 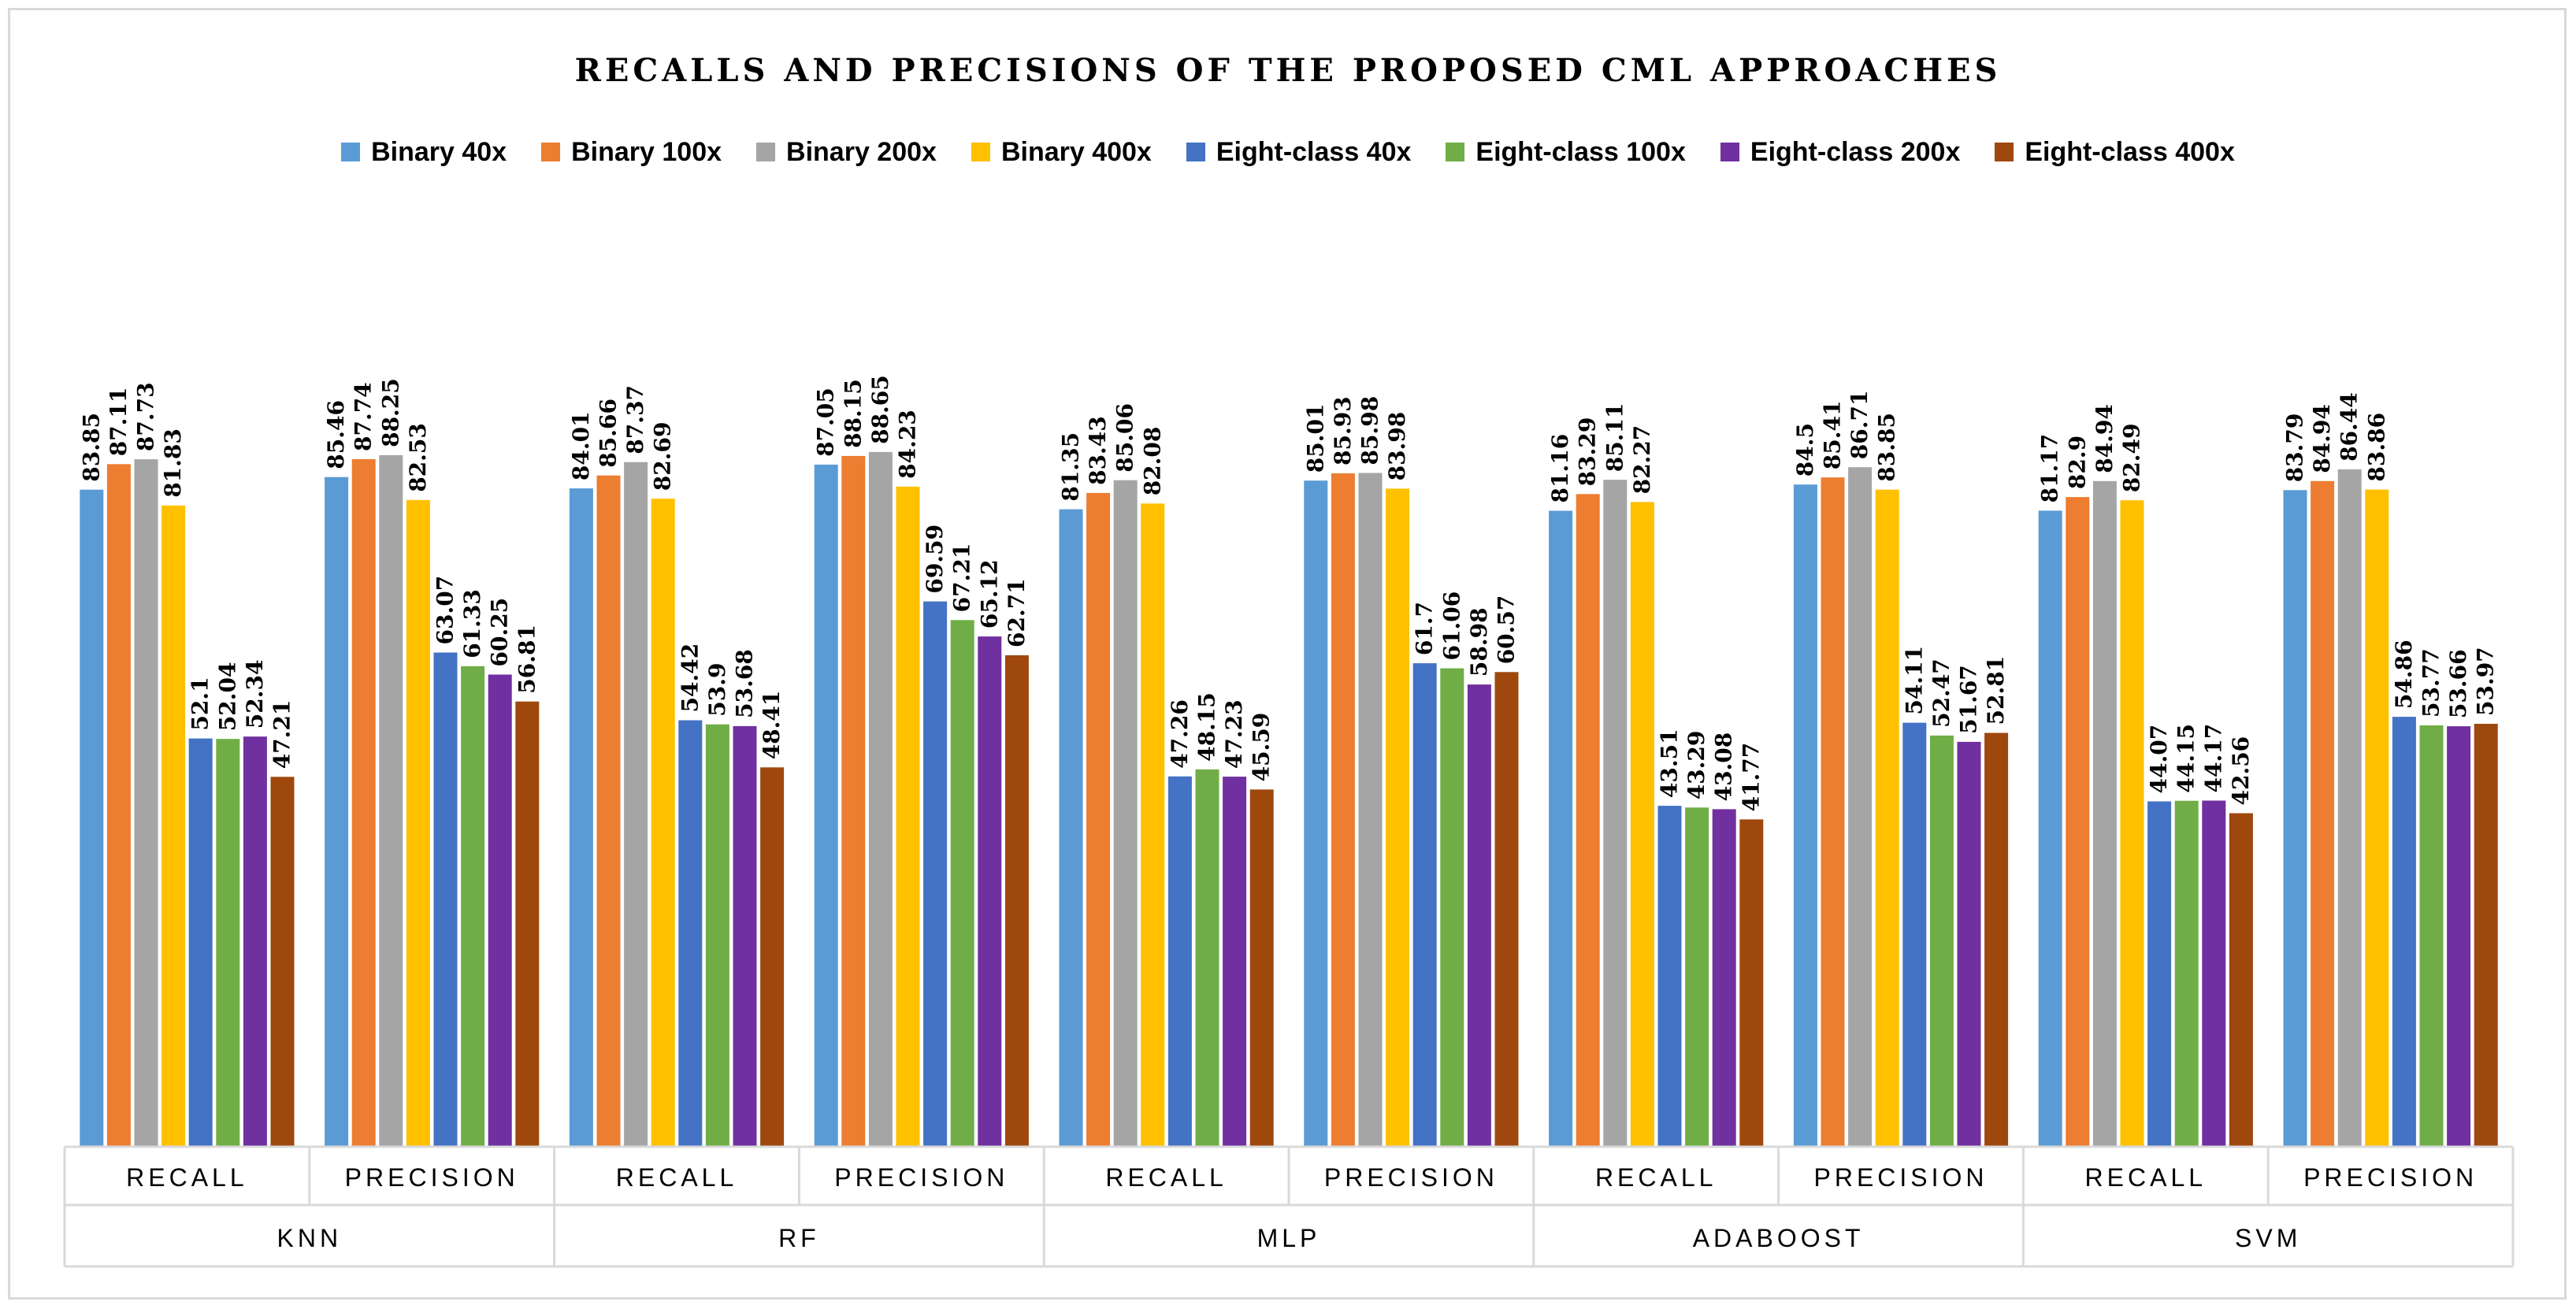 What do you see at coordinates (439, 151) in the screenshot?
I see `legend-label: Binary 40x` at bounding box center [439, 151].